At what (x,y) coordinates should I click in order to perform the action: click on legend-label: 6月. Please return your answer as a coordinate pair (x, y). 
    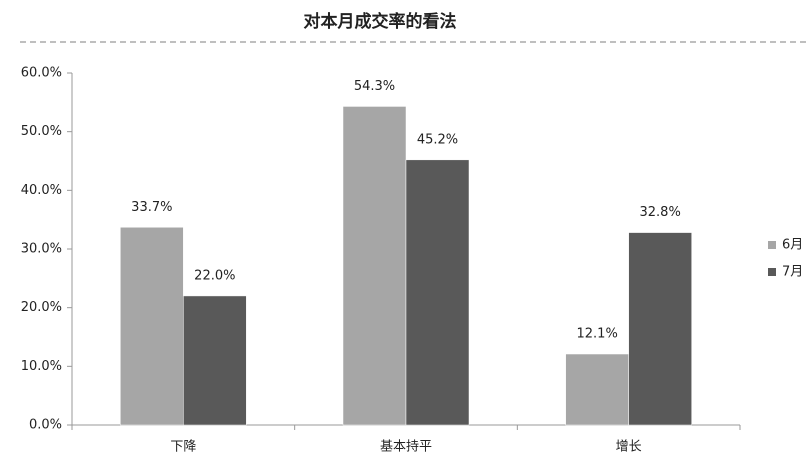
    Looking at the image, I should click on (792, 245).